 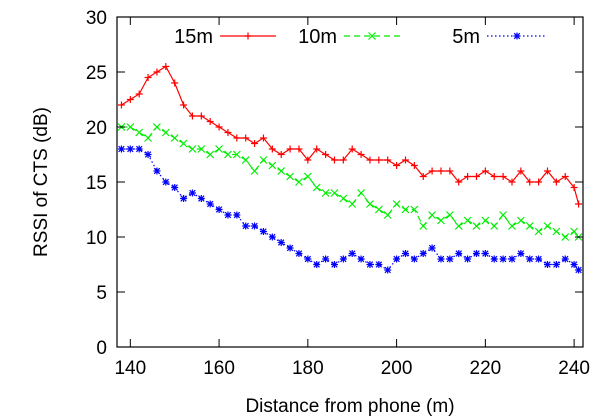 What do you see at coordinates (499, 37) in the screenshot?
I see `legend-item-5m: 5m` at bounding box center [499, 37].